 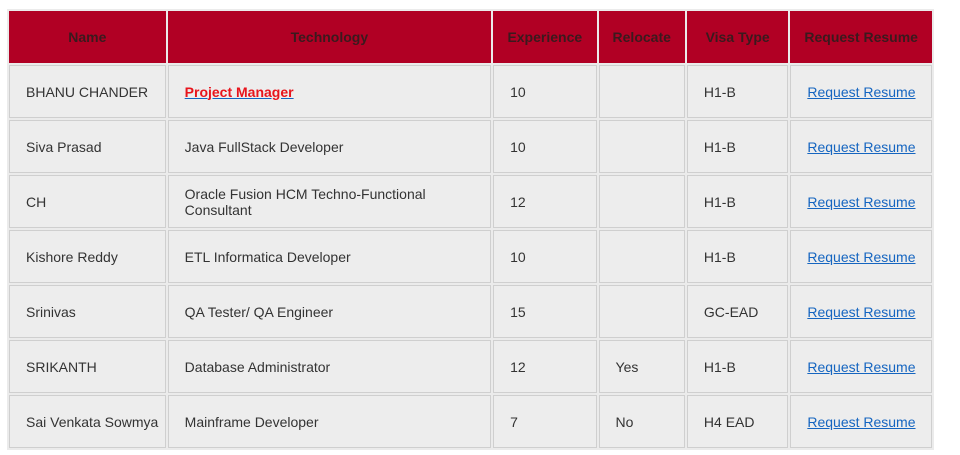 I want to click on header-request-resume: Request Resume, so click(x=861, y=37).